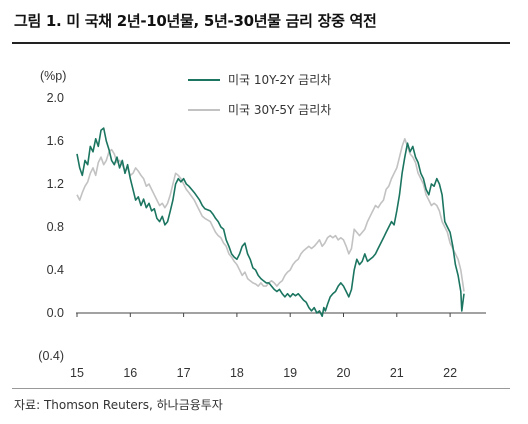 This screenshot has height=424, width=528. I want to click on x-tick-label: 19, so click(290, 373).